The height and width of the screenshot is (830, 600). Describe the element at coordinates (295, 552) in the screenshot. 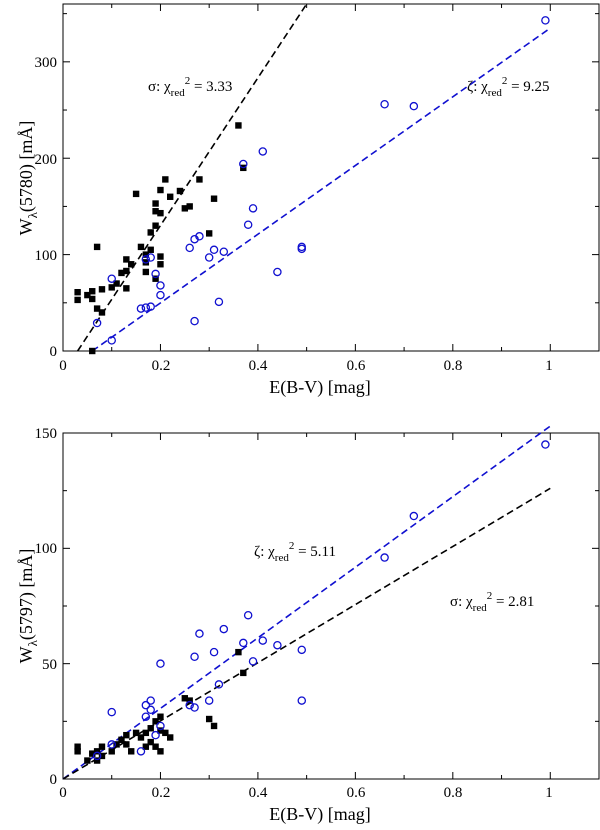

I see `zeta-chi2-annotation: ζ: χred2 = 5.11` at that location.